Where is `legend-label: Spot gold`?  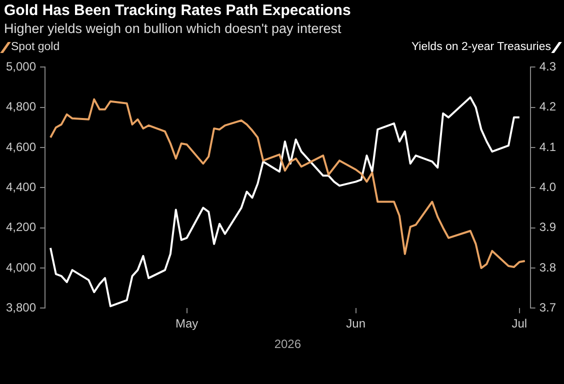 legend-label: Spot gold is located at coordinates (35, 47).